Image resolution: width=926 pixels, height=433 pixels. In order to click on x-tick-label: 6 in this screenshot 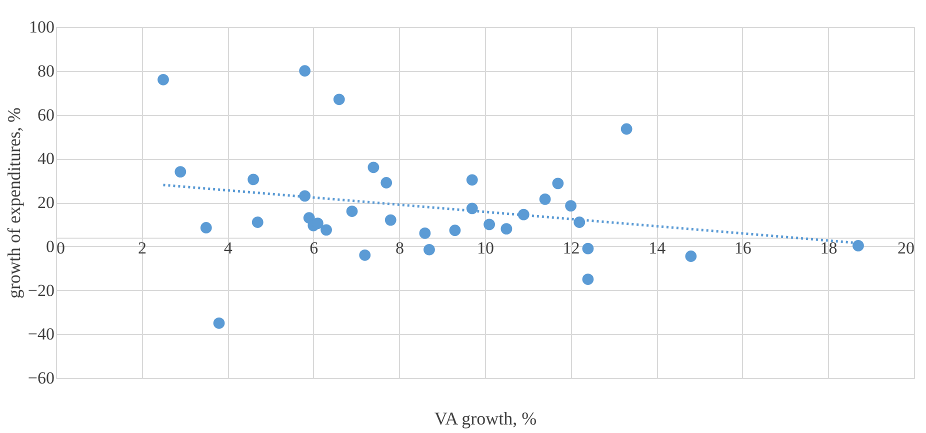, I will do `click(314, 248)`.